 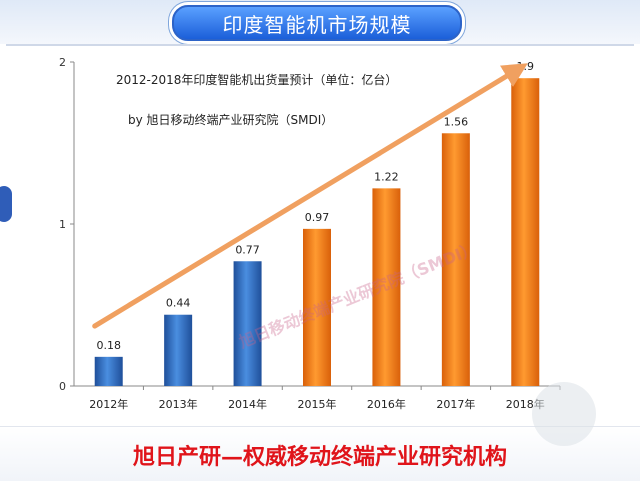 I want to click on bar-2014年, so click(x=247, y=323).